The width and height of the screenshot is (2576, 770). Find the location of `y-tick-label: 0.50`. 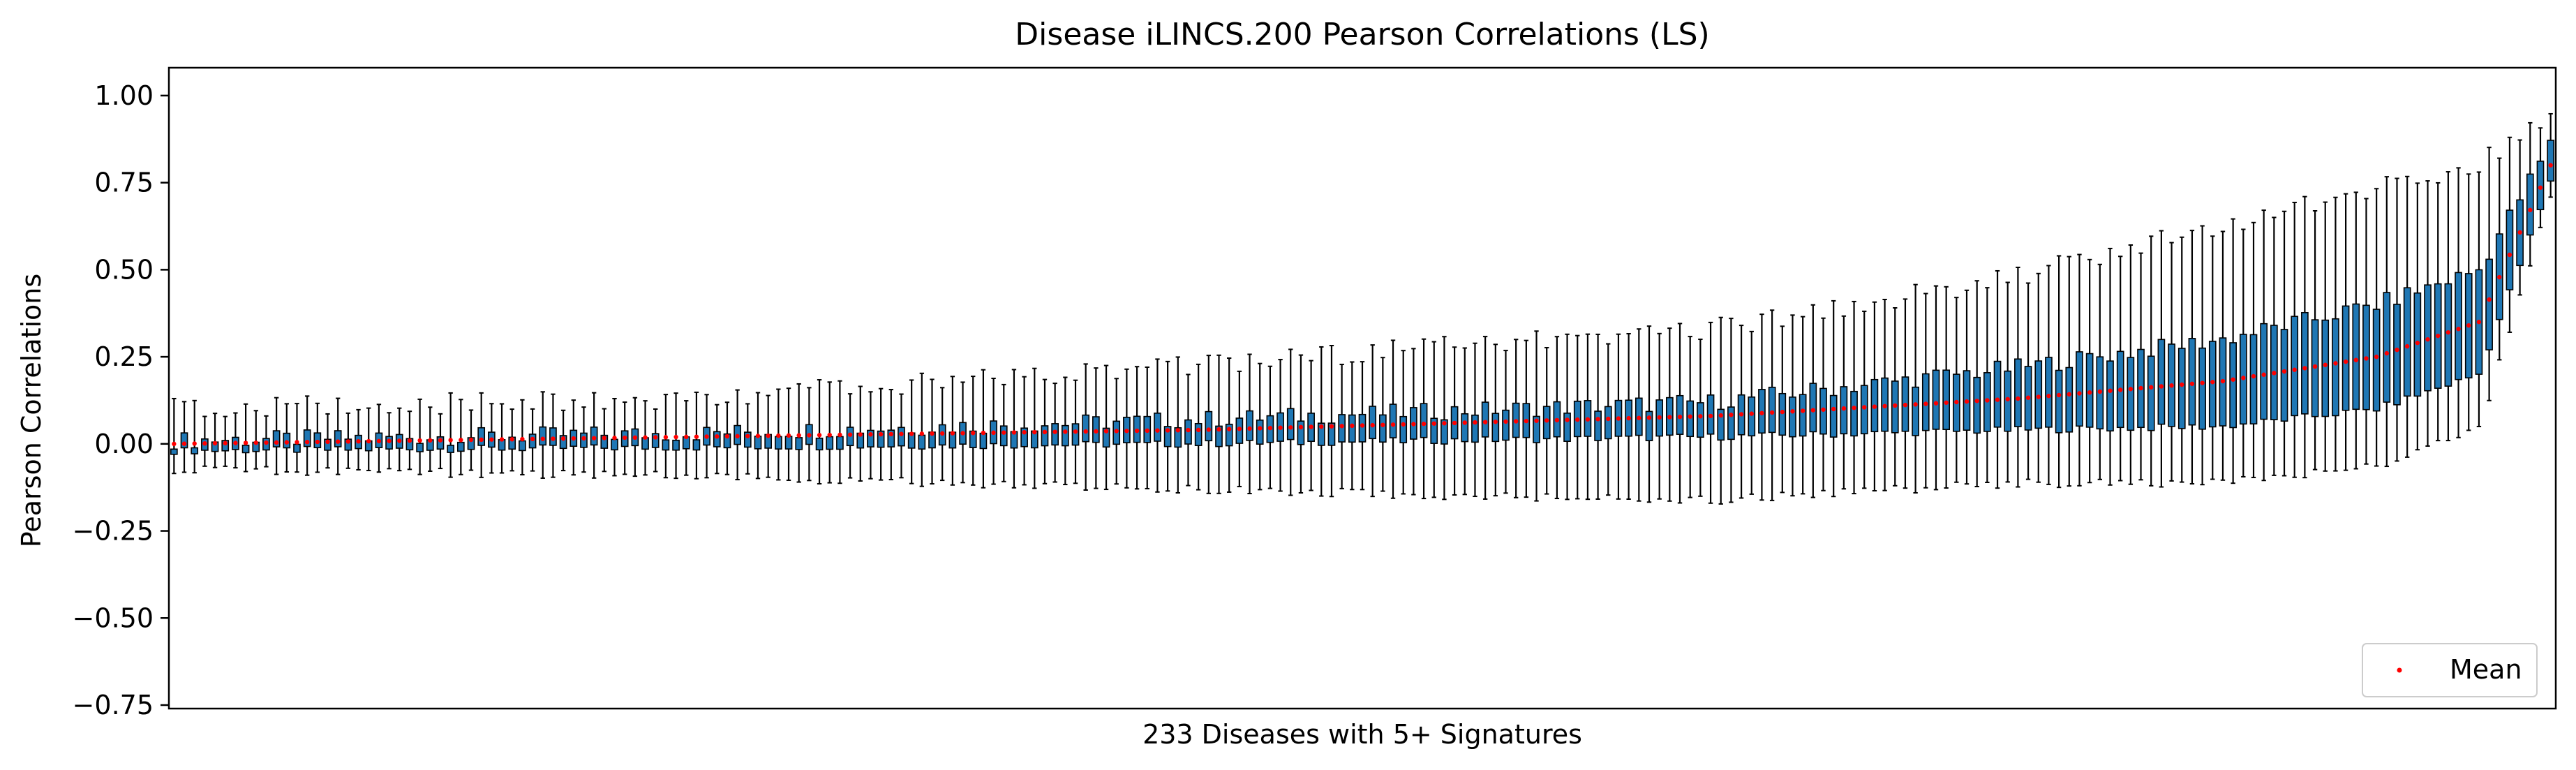

y-tick-label: 0.50 is located at coordinates (124, 269).